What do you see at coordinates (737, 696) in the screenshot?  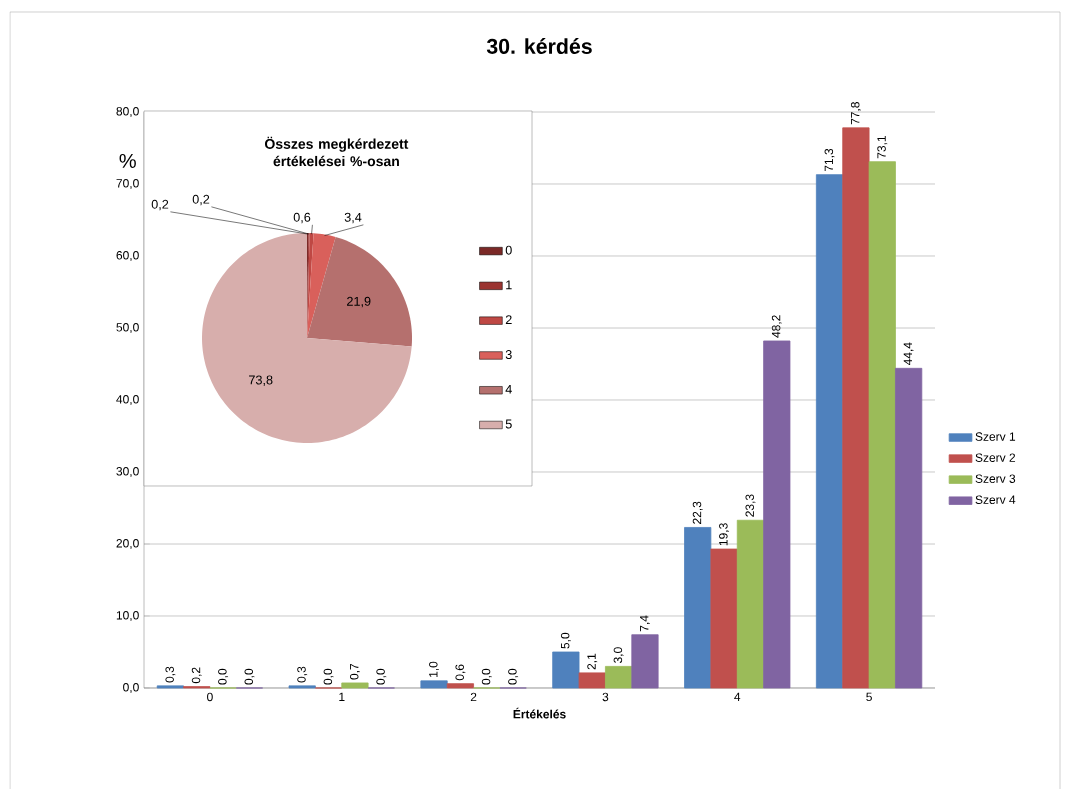 I see `x-tick-label: 4` at bounding box center [737, 696].